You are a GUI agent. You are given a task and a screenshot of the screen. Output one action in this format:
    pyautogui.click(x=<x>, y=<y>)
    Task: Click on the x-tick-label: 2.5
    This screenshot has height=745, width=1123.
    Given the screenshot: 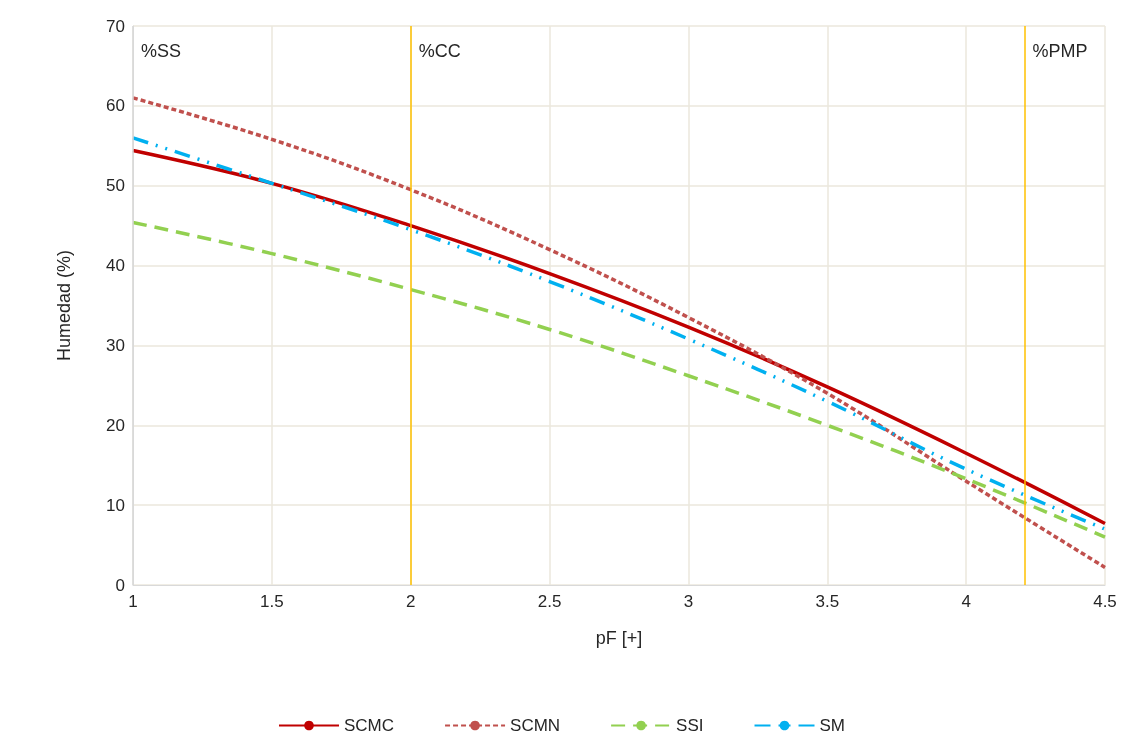 What is the action you would take?
    pyautogui.click(x=549, y=601)
    